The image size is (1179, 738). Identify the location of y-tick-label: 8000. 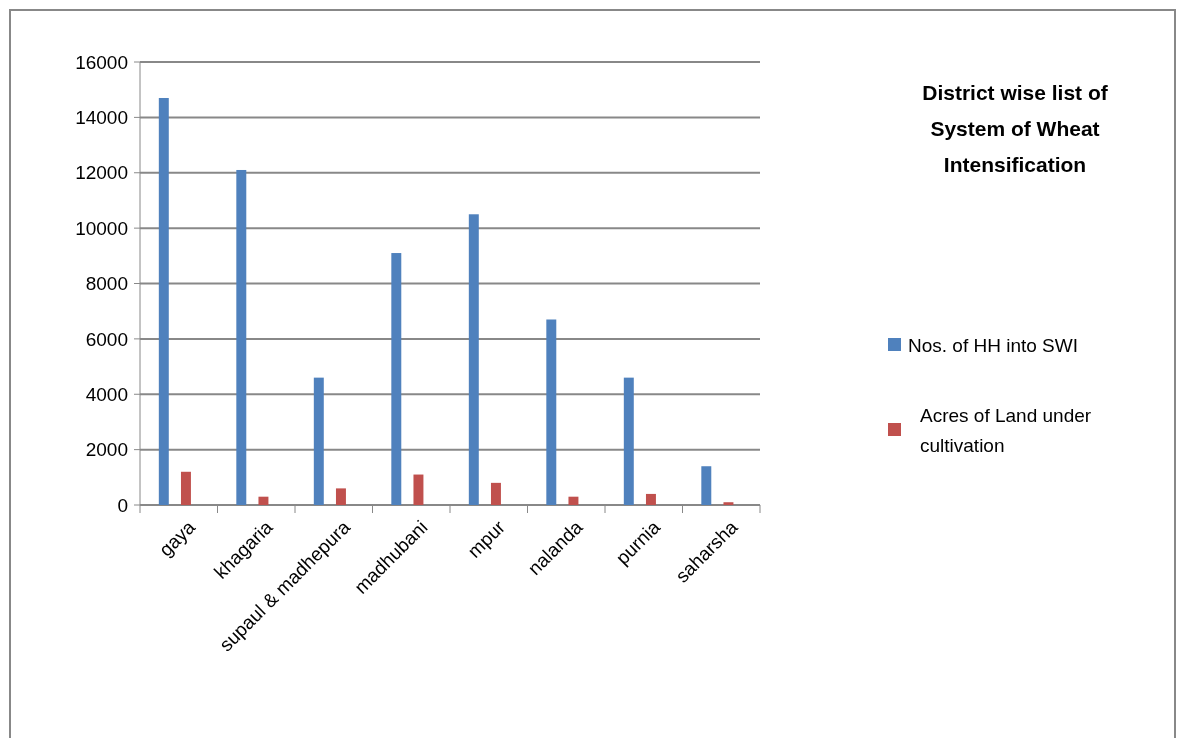
(106, 284).